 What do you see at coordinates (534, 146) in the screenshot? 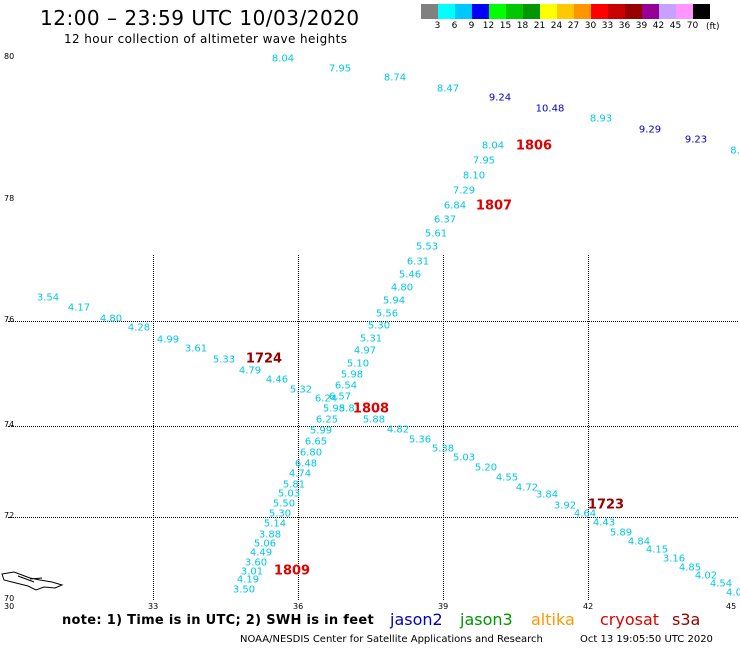
I see `pass-time-label: 1806` at bounding box center [534, 146].